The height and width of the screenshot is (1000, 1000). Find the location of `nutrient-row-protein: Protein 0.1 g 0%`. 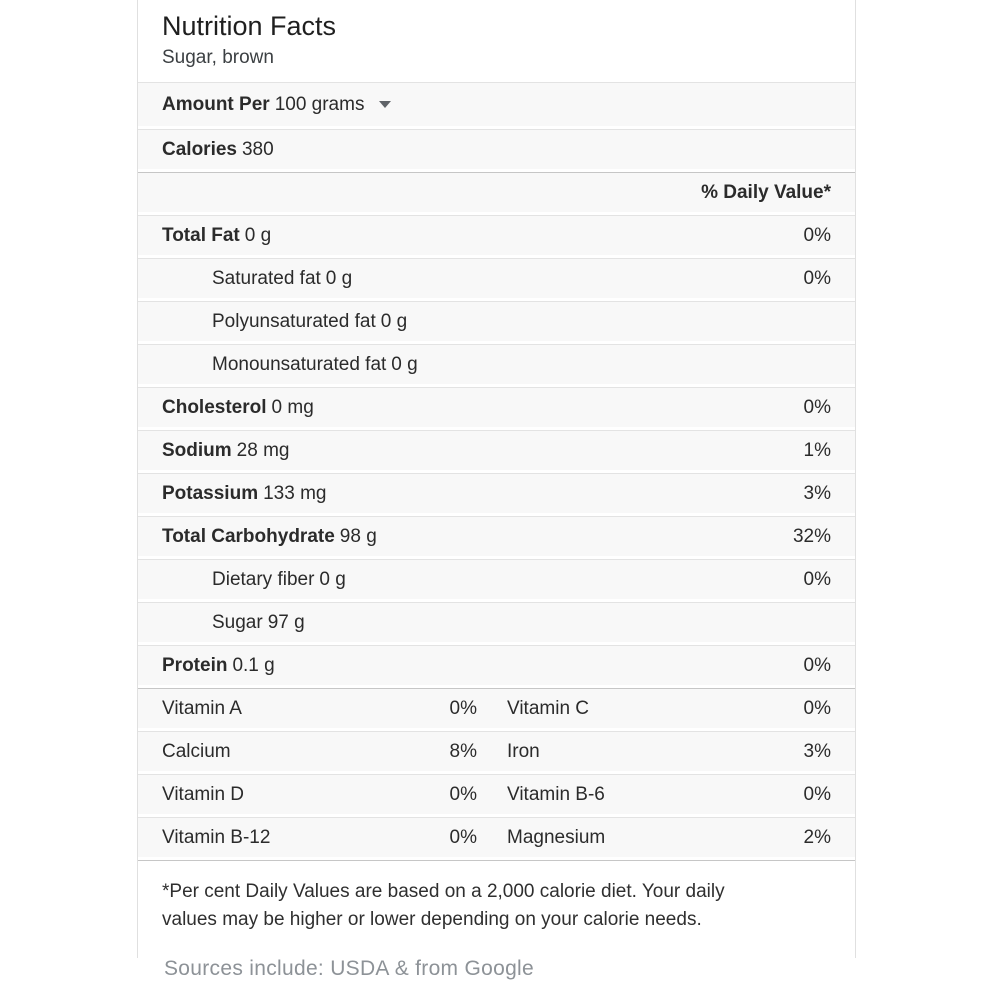

nutrient-row-protein: Protein 0.1 g 0% is located at coordinates (496, 665).